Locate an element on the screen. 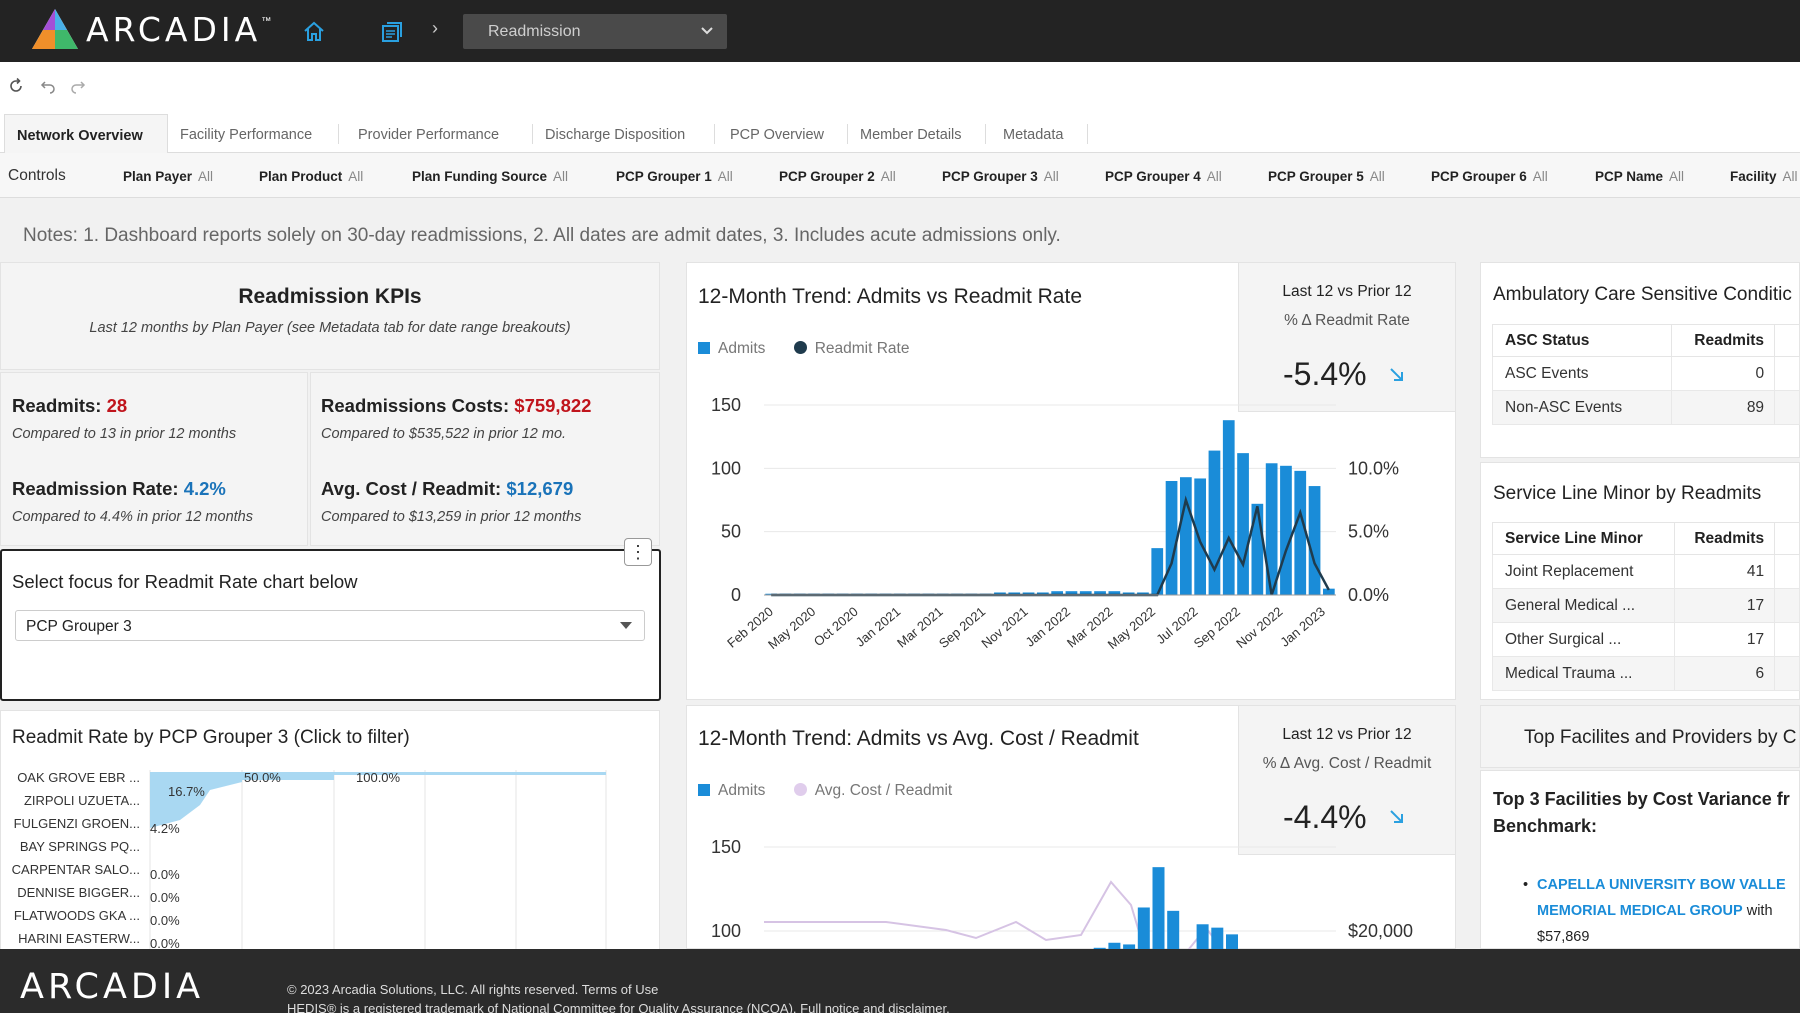 This screenshot has height=1013, width=1800. table-row: ASC Events 0 is located at coordinates (1645, 373).